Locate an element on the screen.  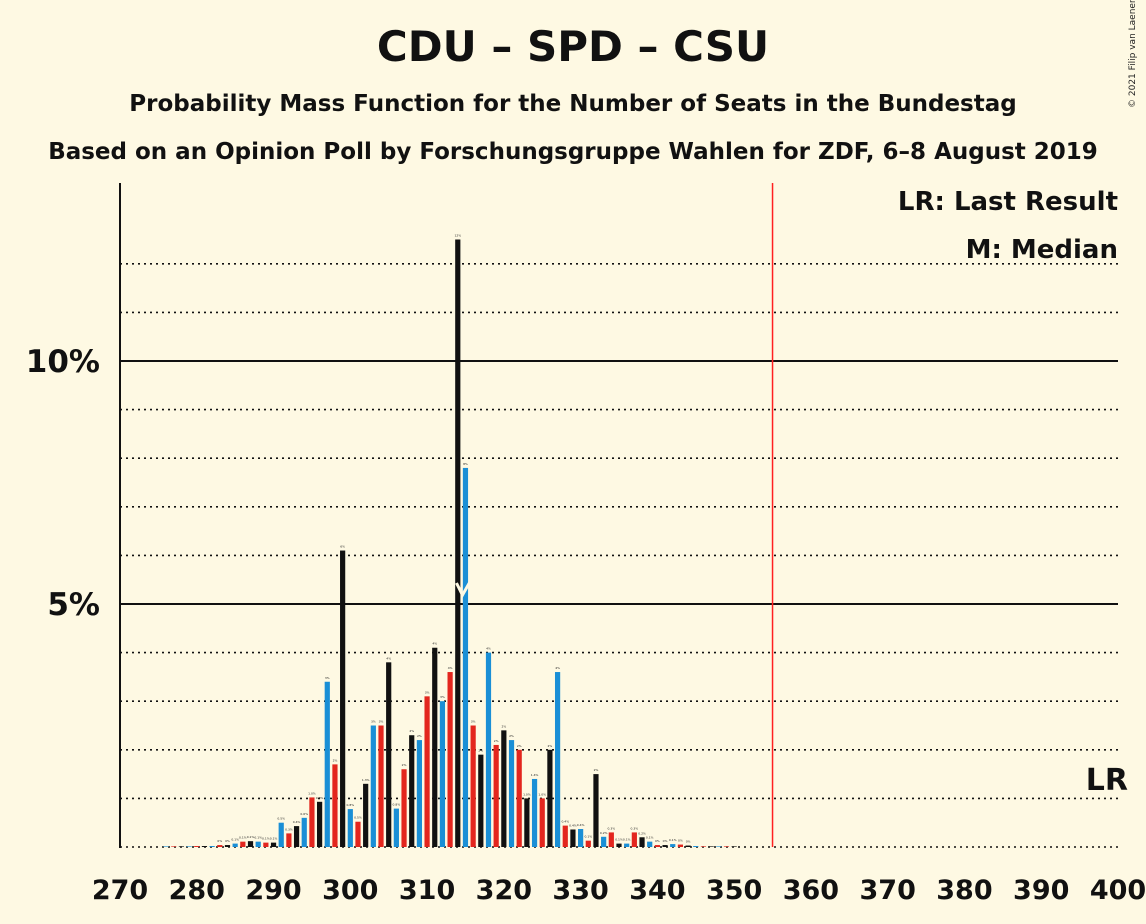
bar-label-331: 0.1% is located at coordinates (588, 837).